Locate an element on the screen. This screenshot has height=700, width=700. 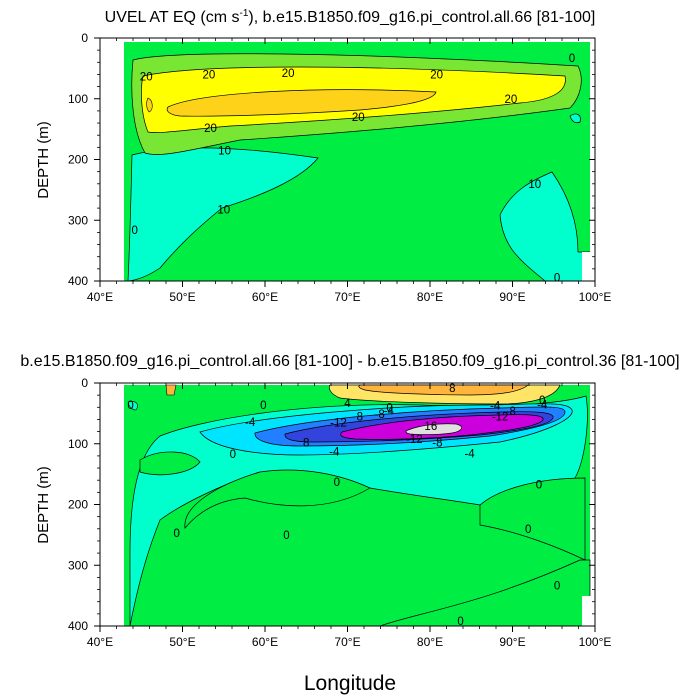
panel-2-neg-20-core is located at coordinates (433, 429).